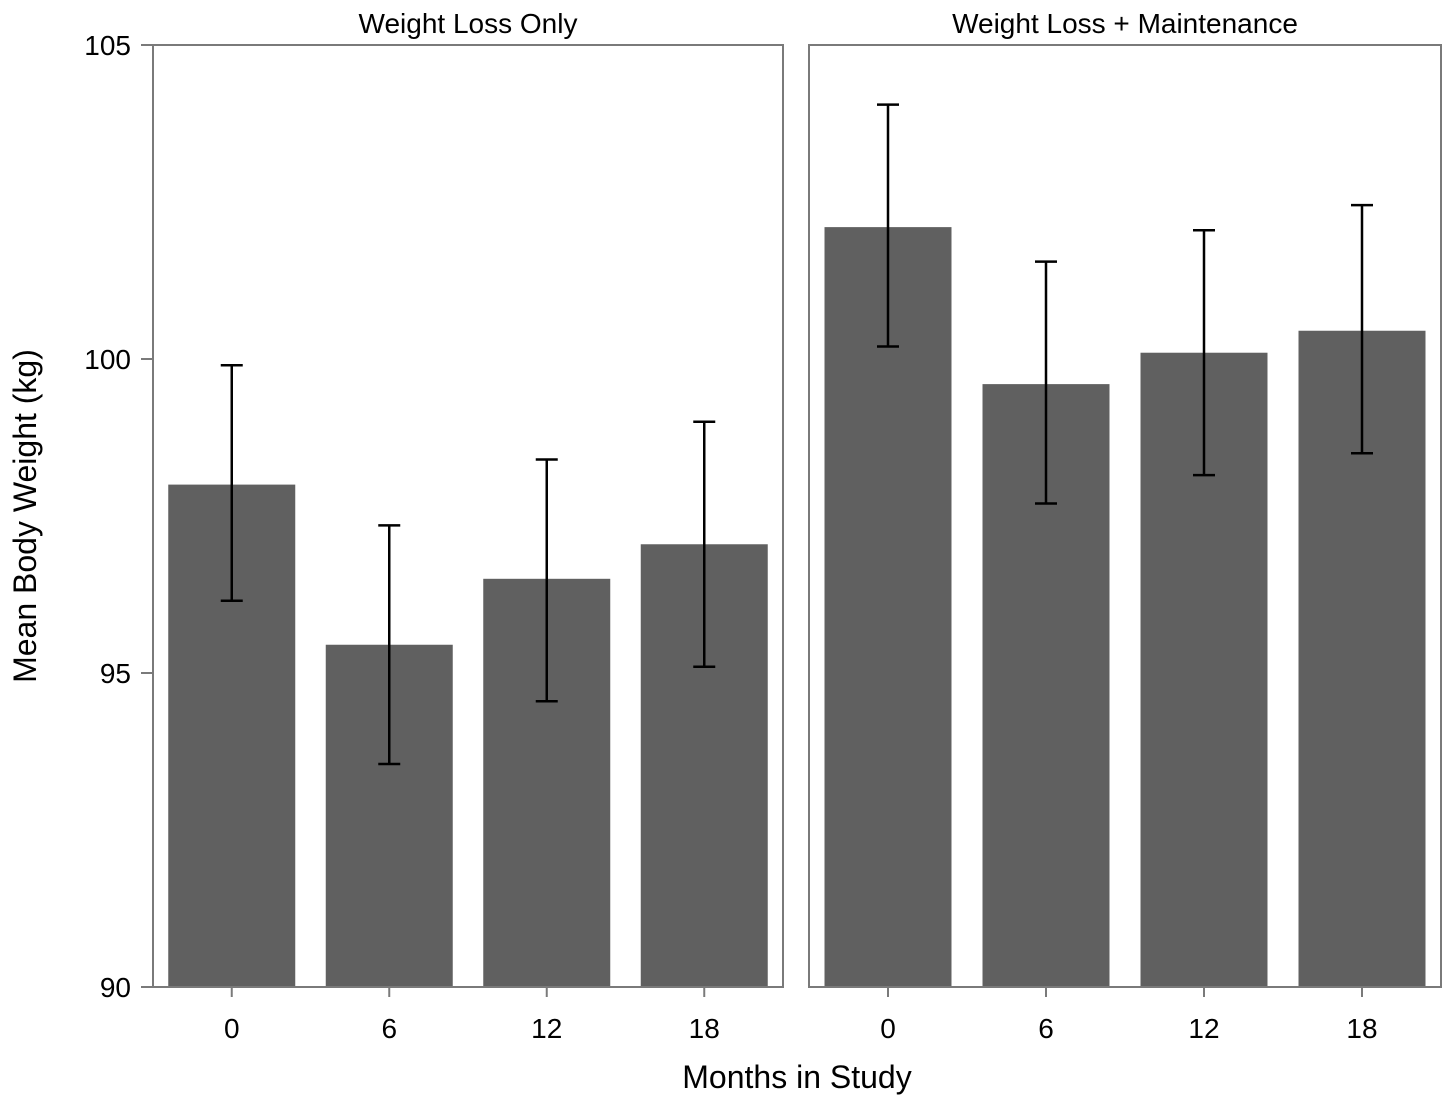  What do you see at coordinates (468, 23) in the screenshot?
I see `panel-title: Weight Loss Only` at bounding box center [468, 23].